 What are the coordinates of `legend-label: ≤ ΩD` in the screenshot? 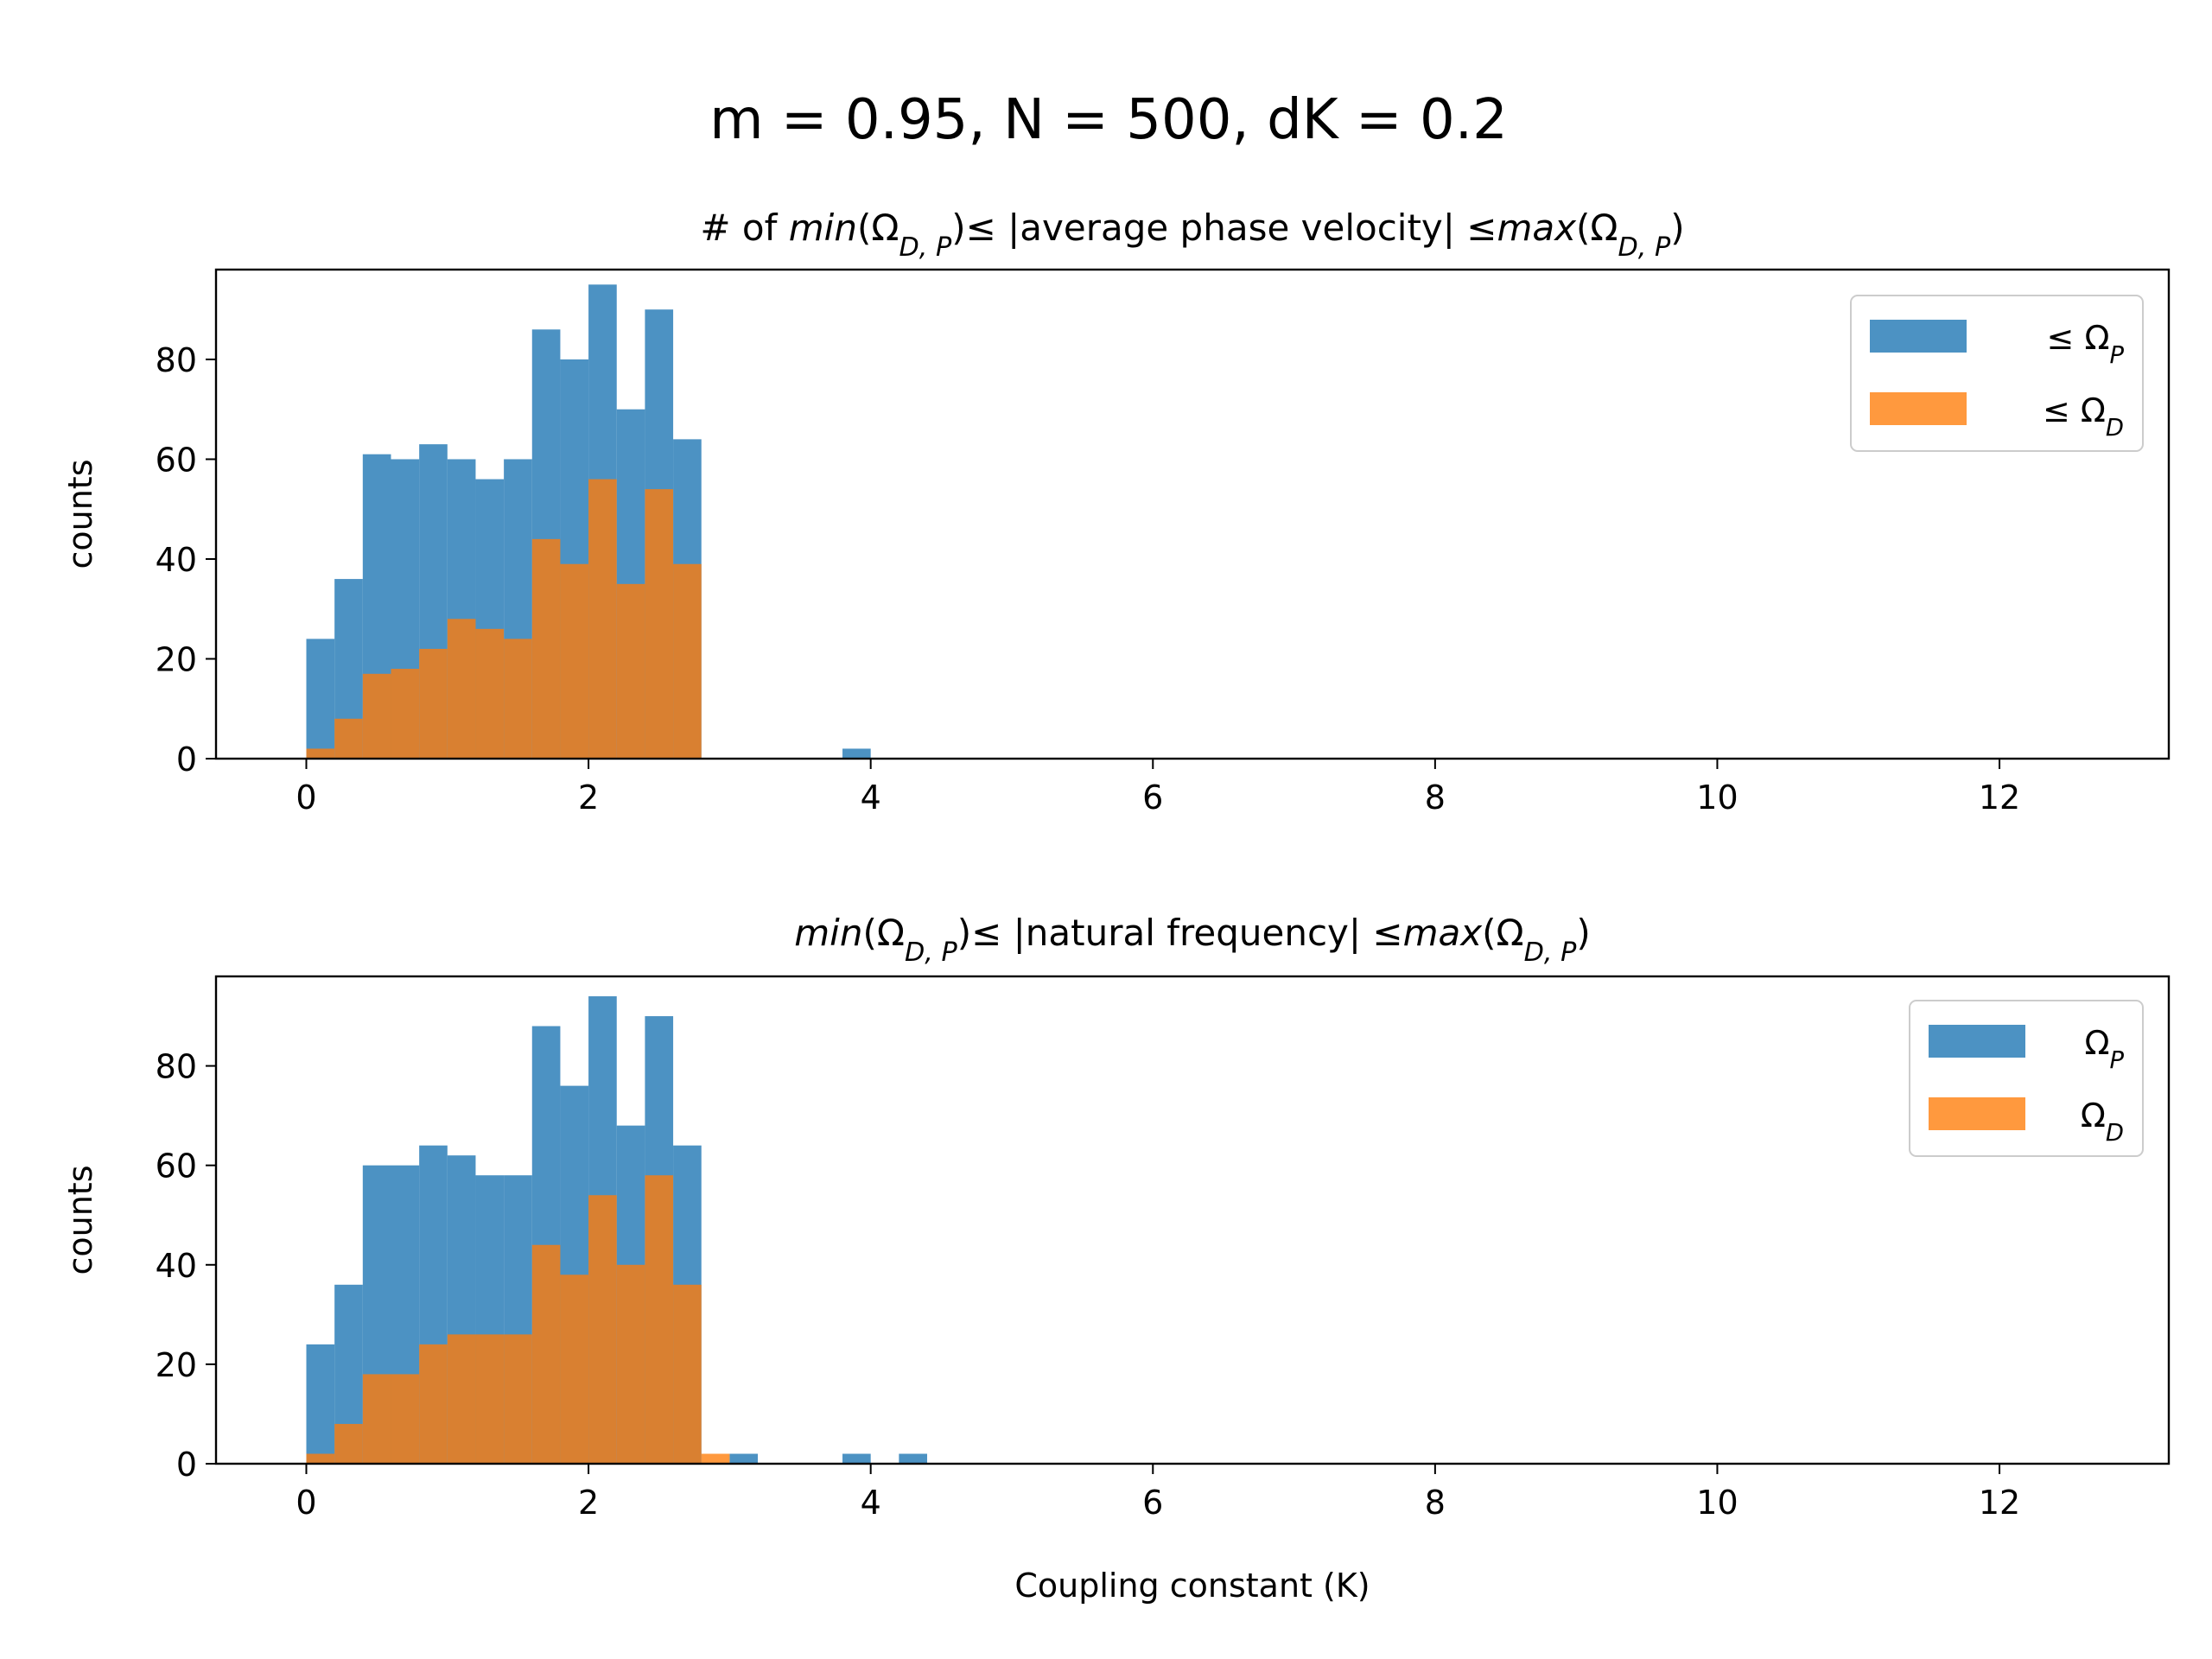 It's located at (2083, 416).